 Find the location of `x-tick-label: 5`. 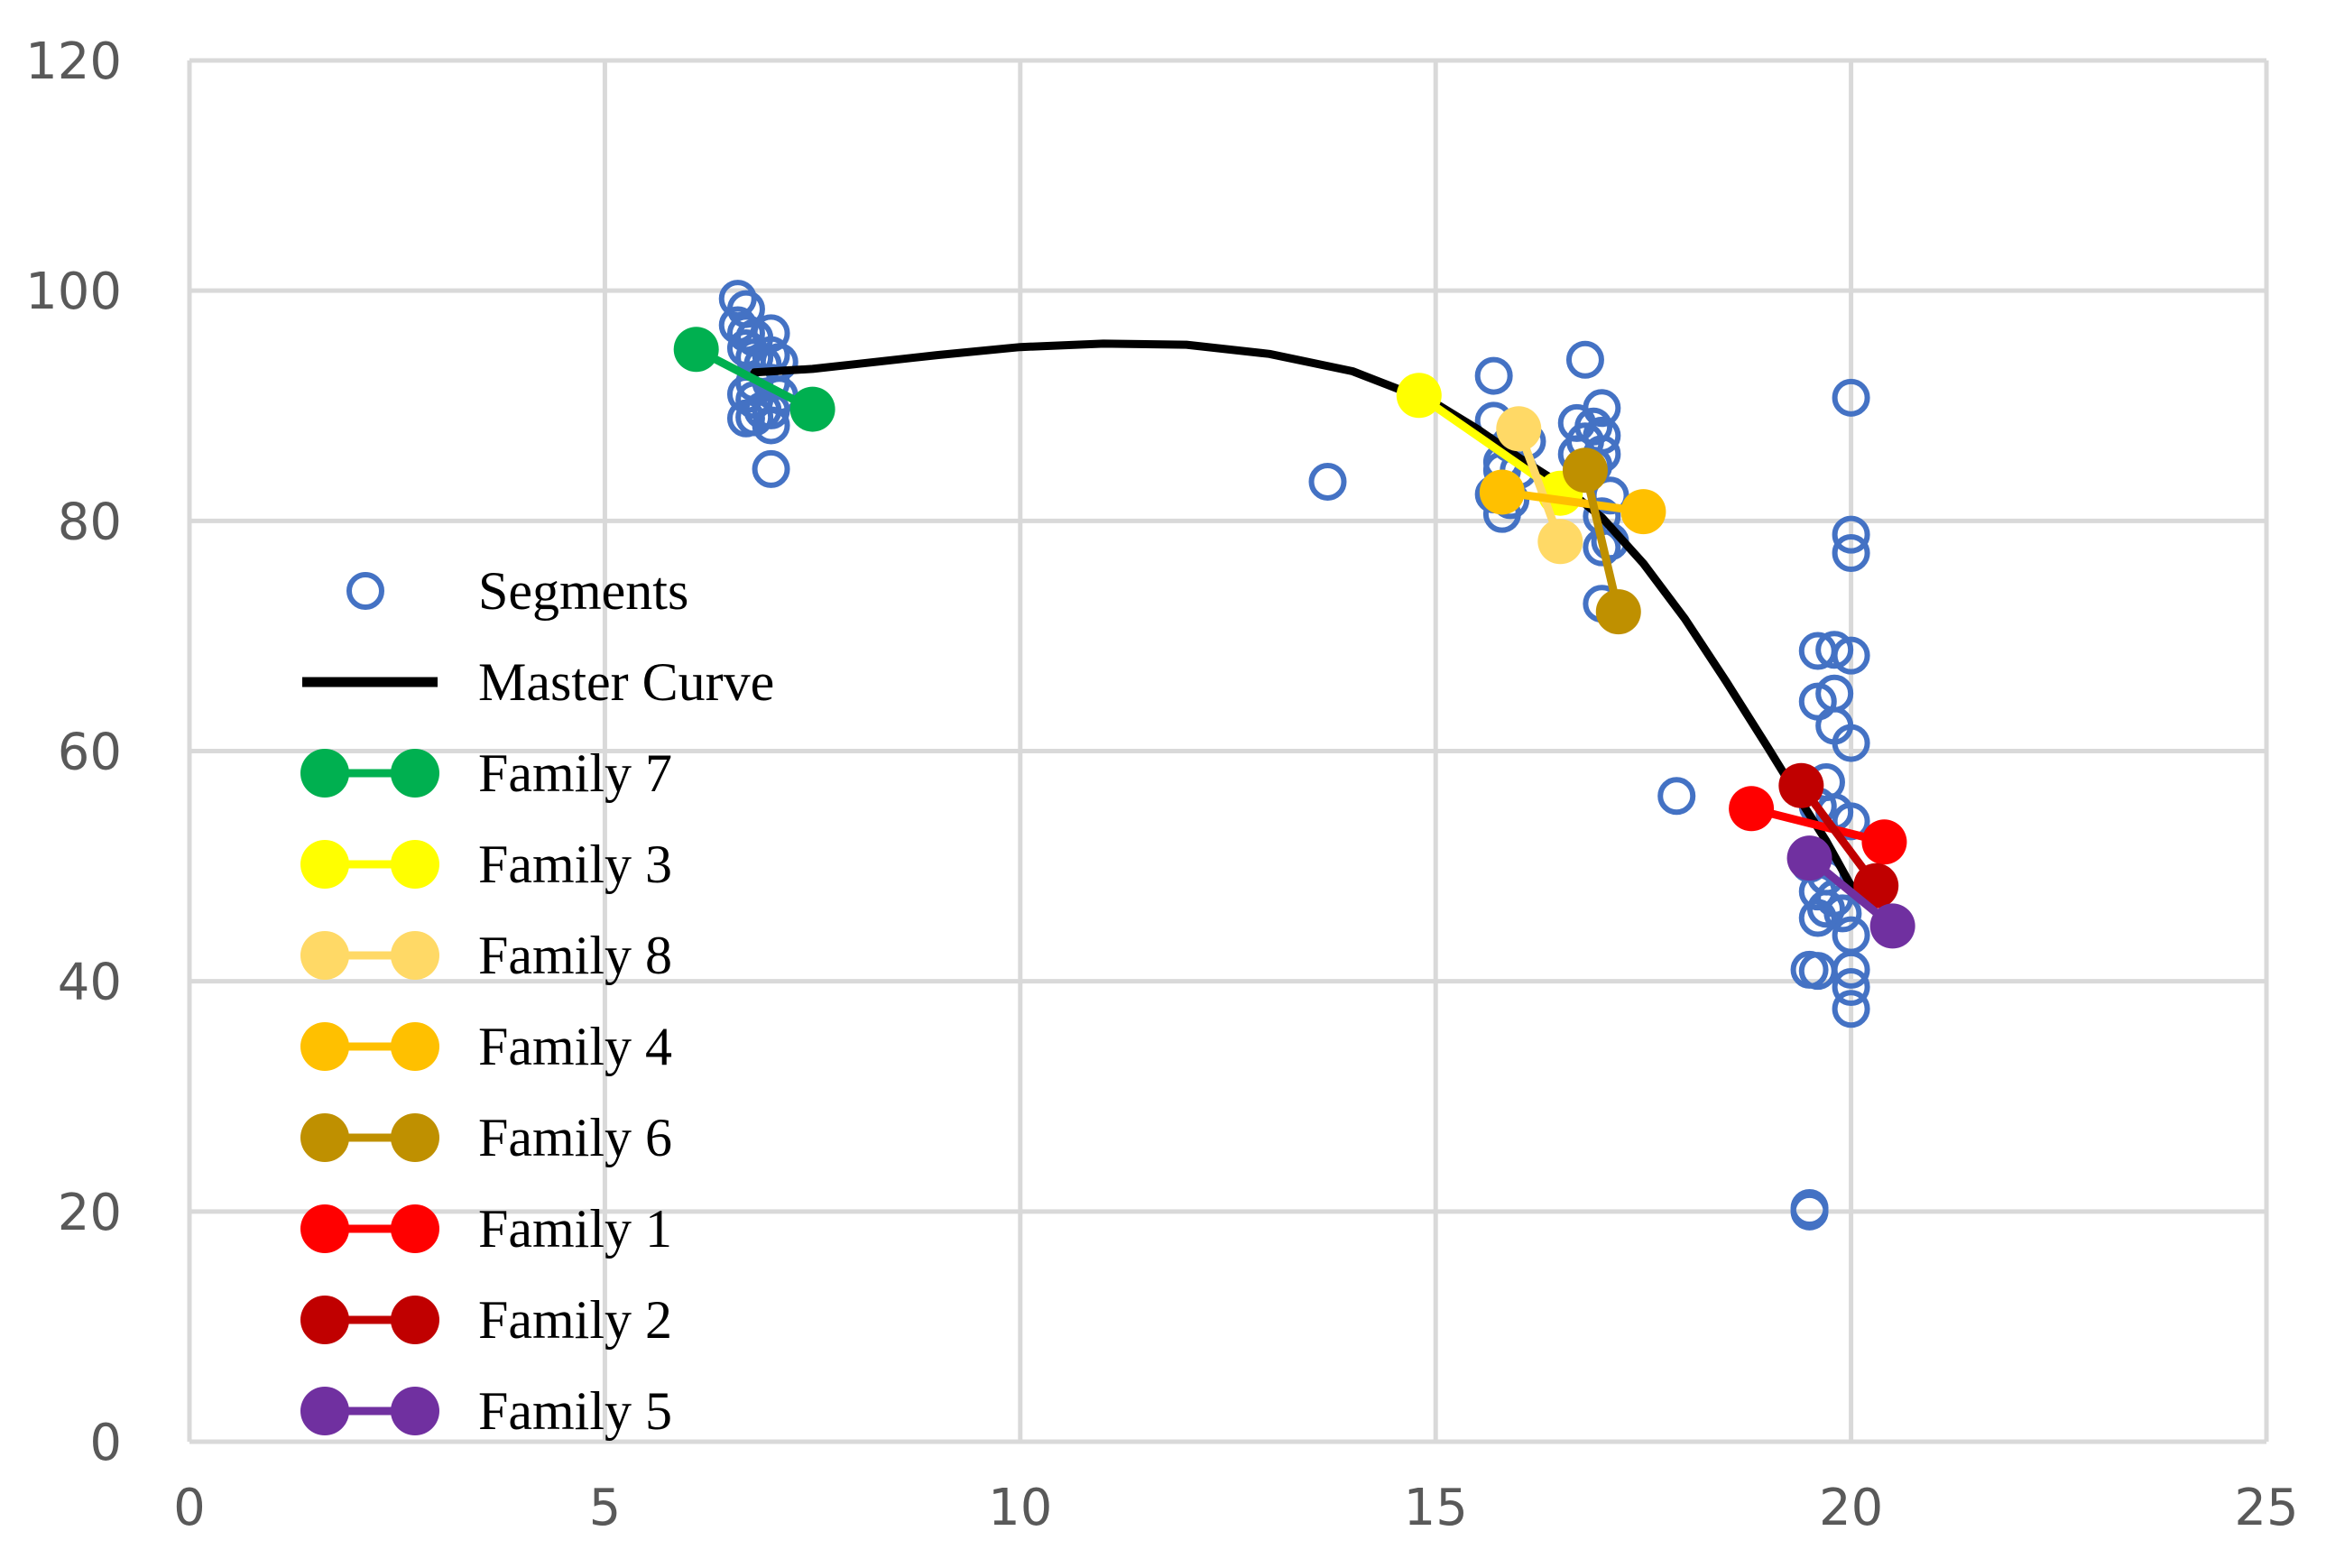

x-tick-label: 5 is located at coordinates (605, 1508).